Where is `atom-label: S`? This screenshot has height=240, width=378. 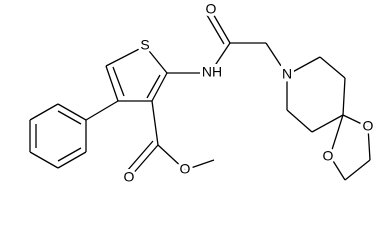 atom-label: S is located at coordinates (144, 45).